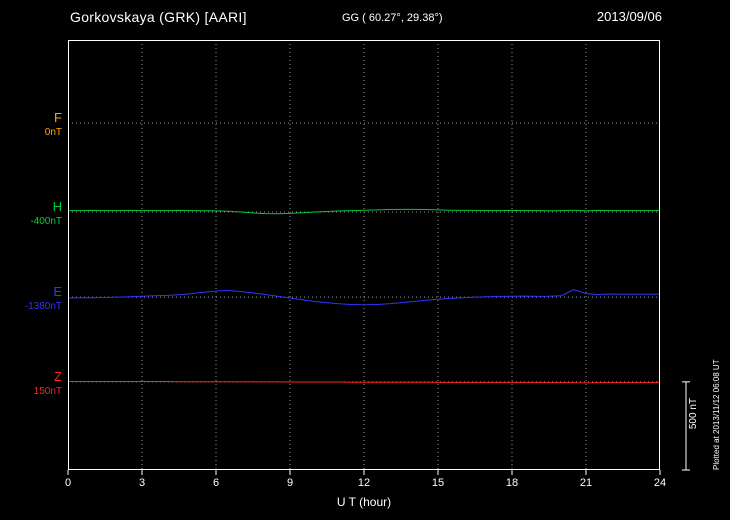 The width and height of the screenshot is (730, 520). What do you see at coordinates (142, 483) in the screenshot?
I see `x-tick-label: 3` at bounding box center [142, 483].